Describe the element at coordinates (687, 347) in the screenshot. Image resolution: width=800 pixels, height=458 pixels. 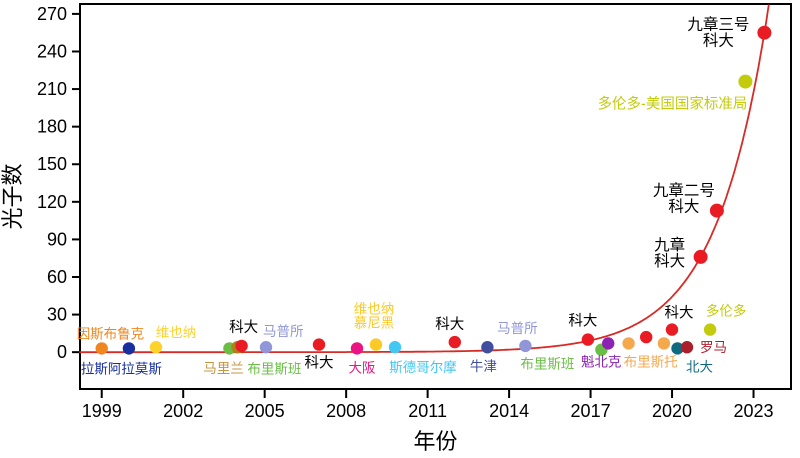
I see `data-point: 罗马 · 4` at that location.